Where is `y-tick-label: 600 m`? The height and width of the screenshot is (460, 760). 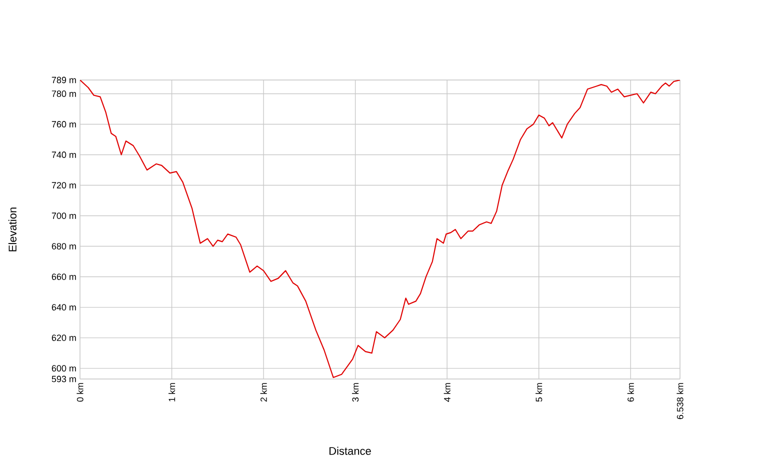 y-tick-label: 600 m is located at coordinates (64, 368).